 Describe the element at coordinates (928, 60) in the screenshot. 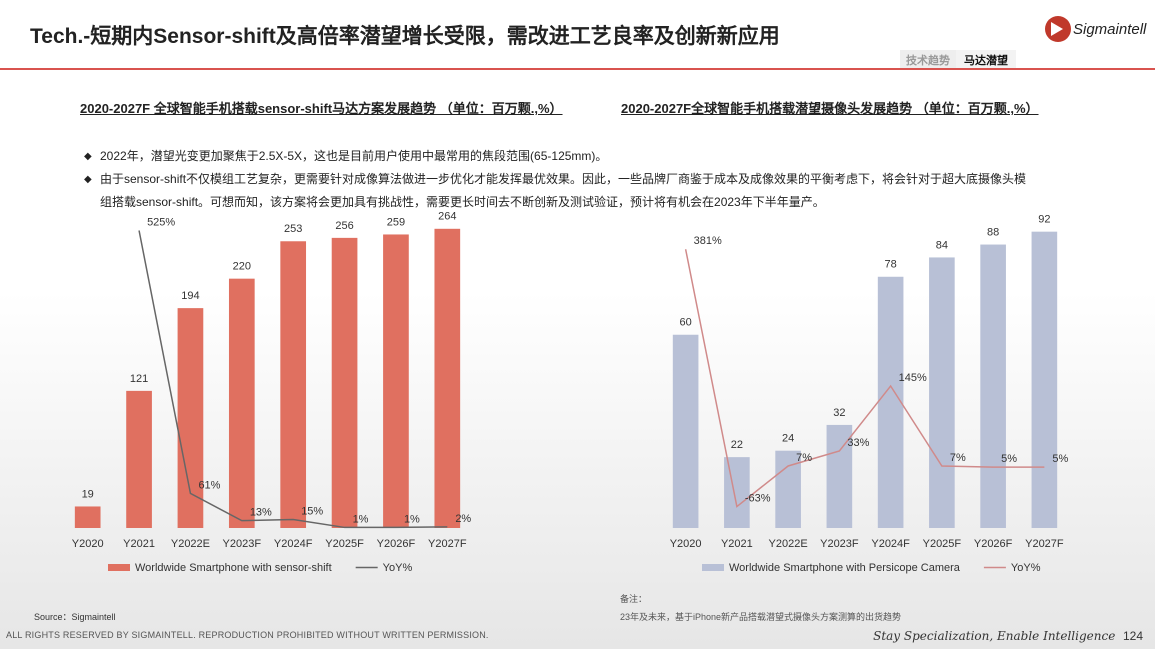

I see `tab: 技术趋势` at that location.